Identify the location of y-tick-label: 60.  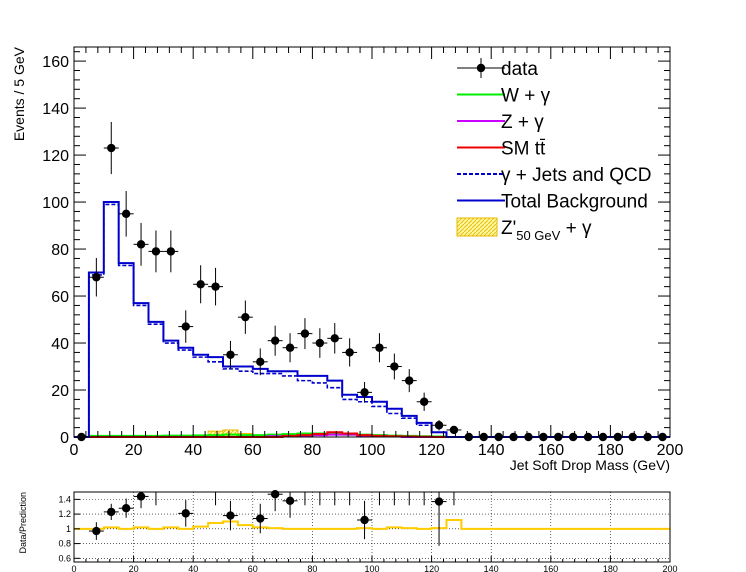
(60, 297).